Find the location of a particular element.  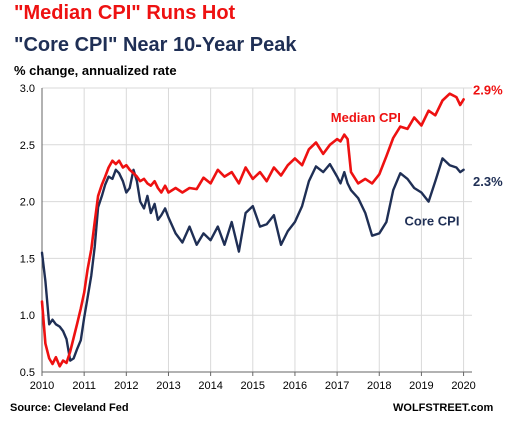

y-tick-label: 0.5 is located at coordinates (27, 373).